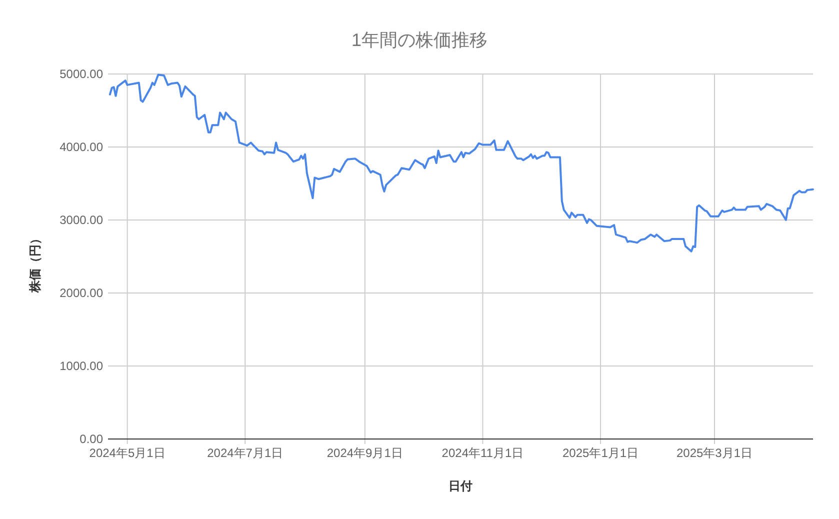 This screenshot has width=839, height=519. Describe the element at coordinates (35, 263) in the screenshot. I see `y-axis-title: 株価（円）` at that location.